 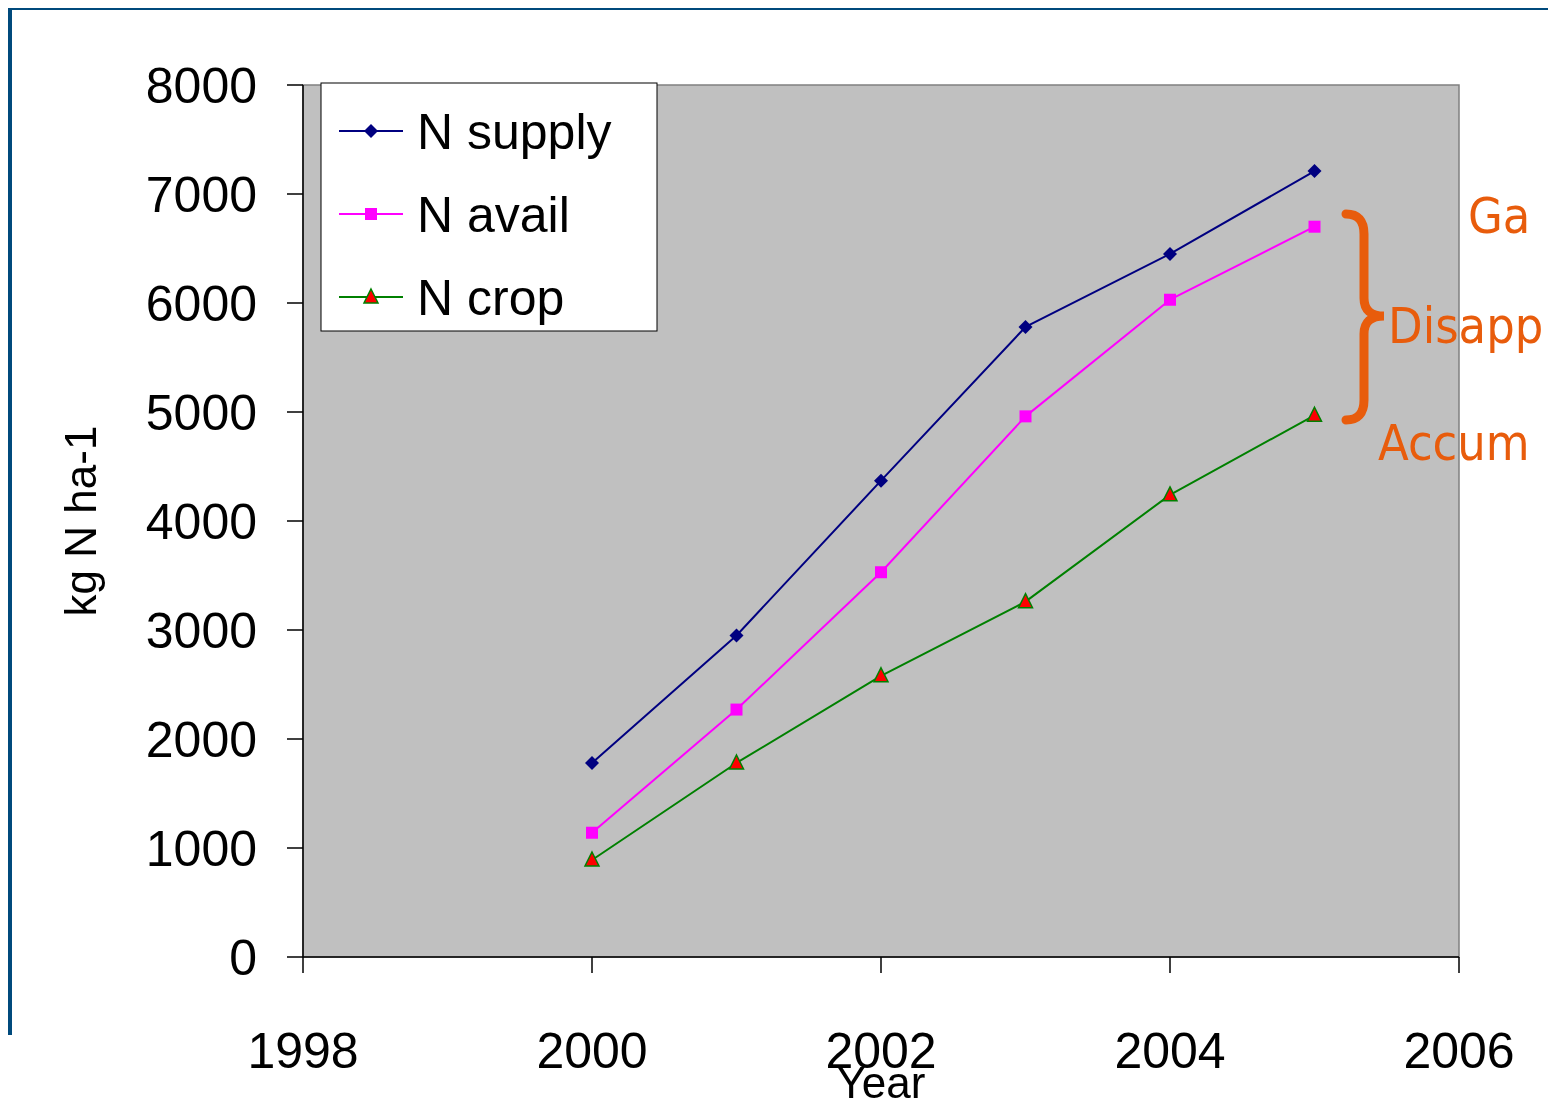 What do you see at coordinates (201, 848) in the screenshot?
I see `y-tick-label: 1000` at bounding box center [201, 848].